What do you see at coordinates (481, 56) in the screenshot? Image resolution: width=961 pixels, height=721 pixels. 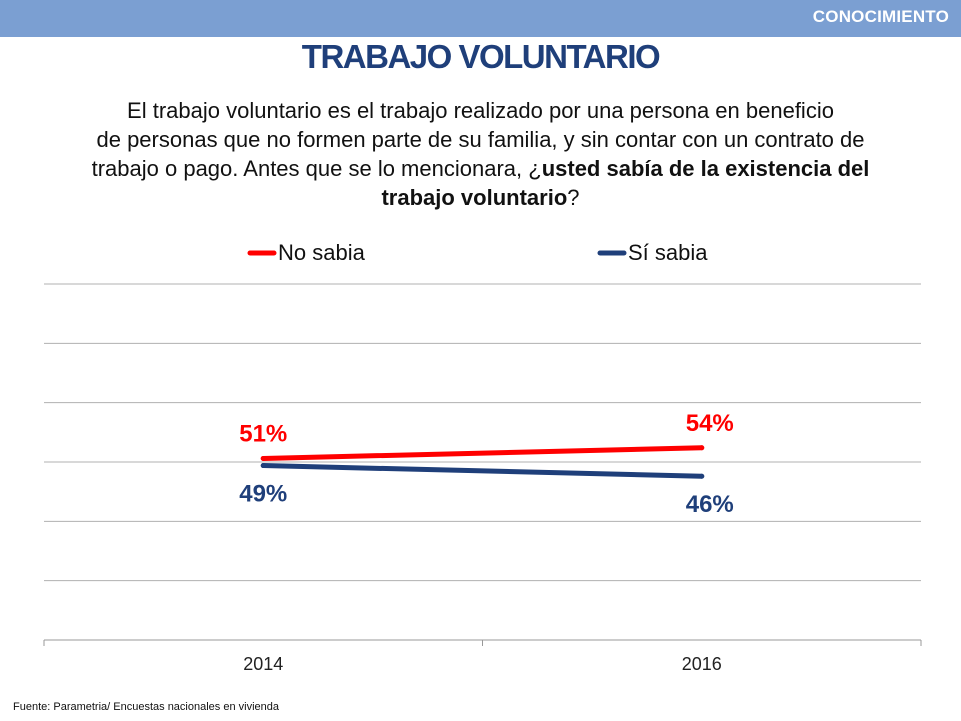 I see `page-title: TRABAJO VOLUNTARIO` at bounding box center [481, 56].